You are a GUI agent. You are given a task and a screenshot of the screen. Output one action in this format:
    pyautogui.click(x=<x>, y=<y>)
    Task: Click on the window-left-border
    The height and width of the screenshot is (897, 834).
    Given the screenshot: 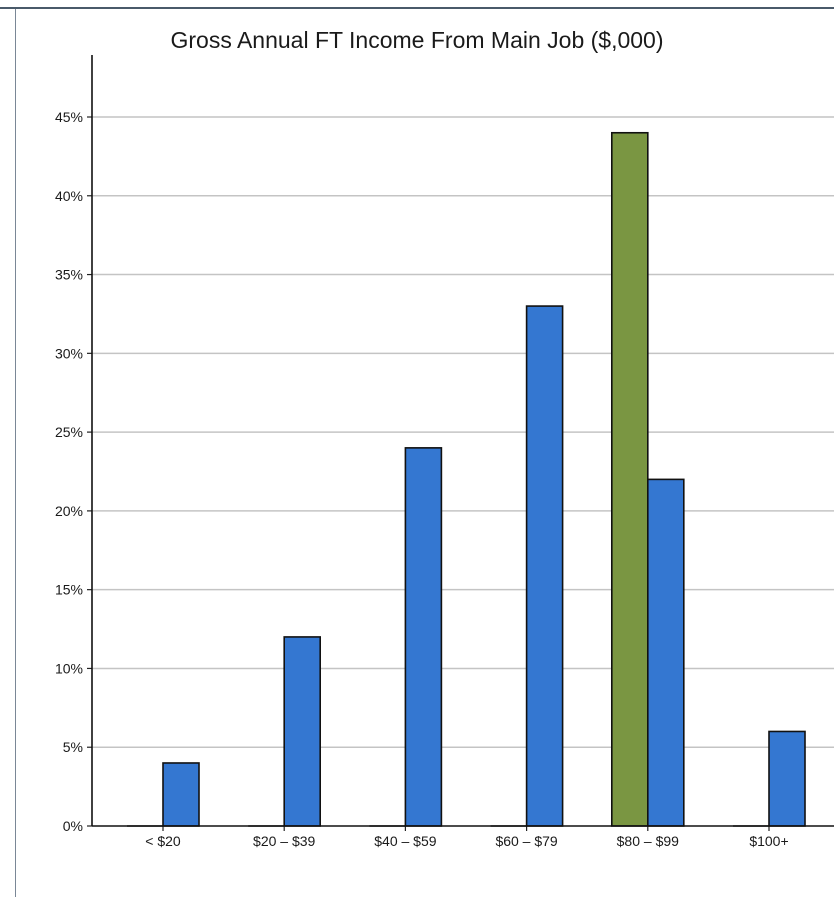 What is the action you would take?
    pyautogui.click(x=15, y=453)
    